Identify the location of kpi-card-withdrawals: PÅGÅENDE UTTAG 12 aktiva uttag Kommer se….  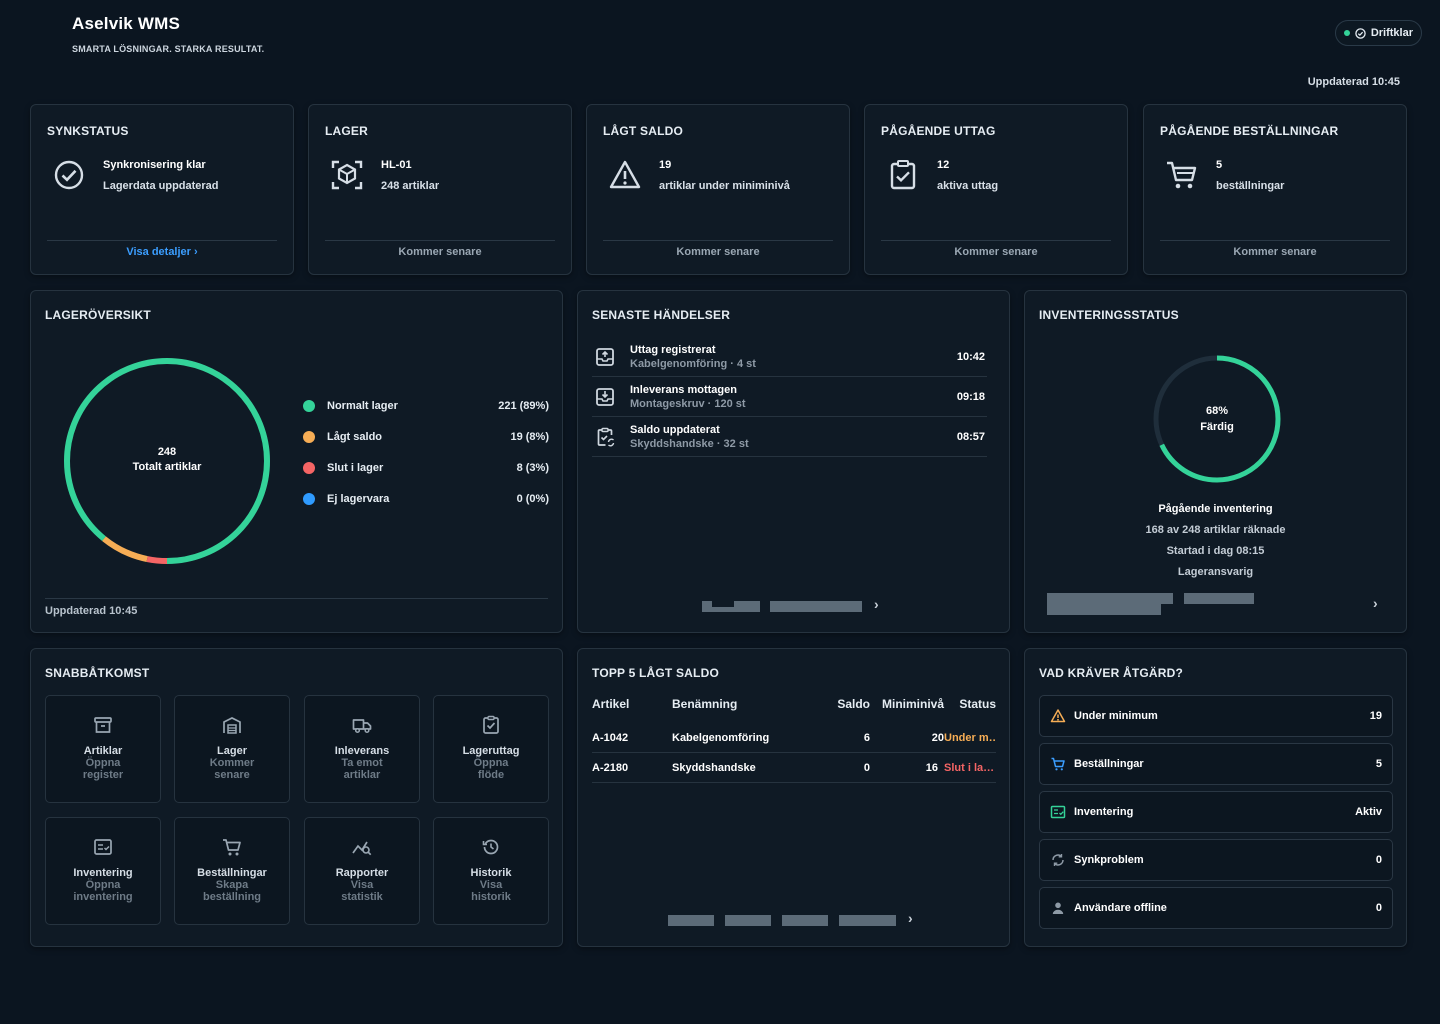
(996, 189).